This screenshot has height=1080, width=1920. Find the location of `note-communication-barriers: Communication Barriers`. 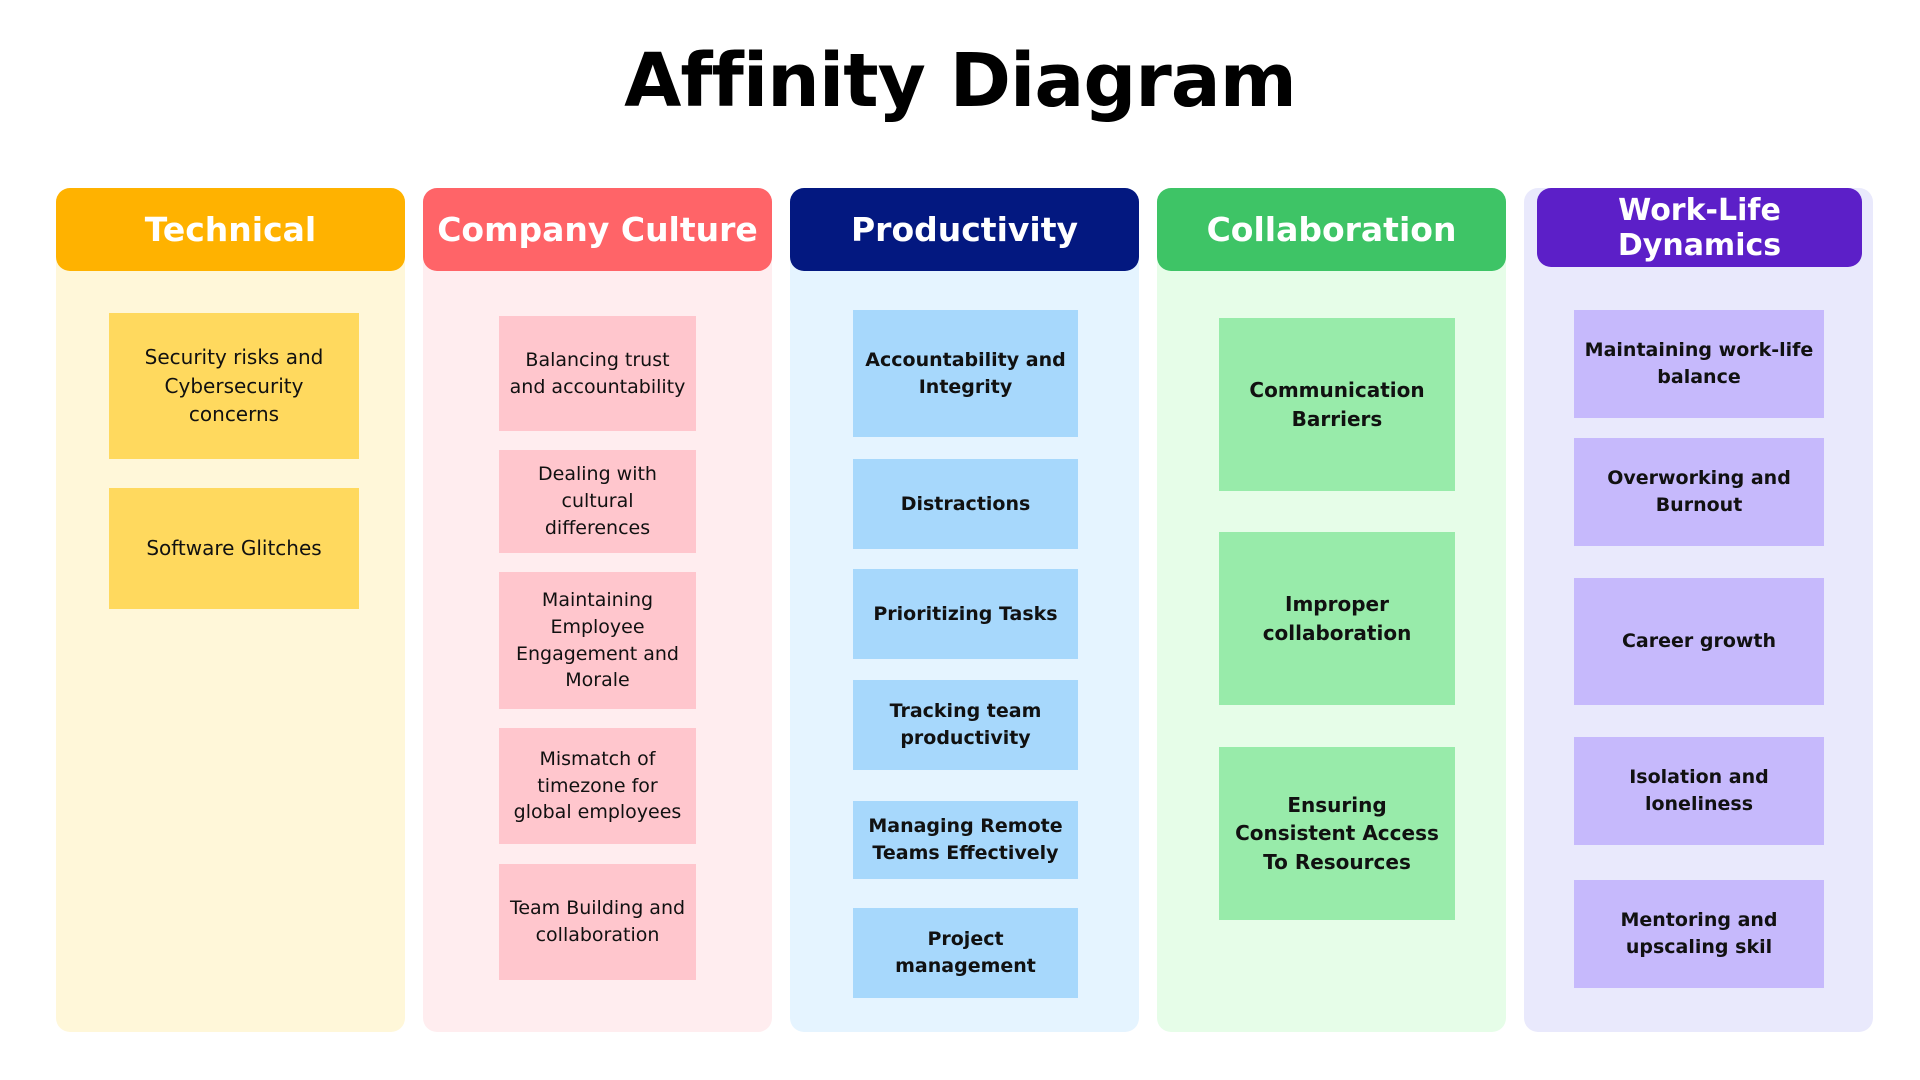

note-communication-barriers: Communication Barriers is located at coordinates (1337, 404).